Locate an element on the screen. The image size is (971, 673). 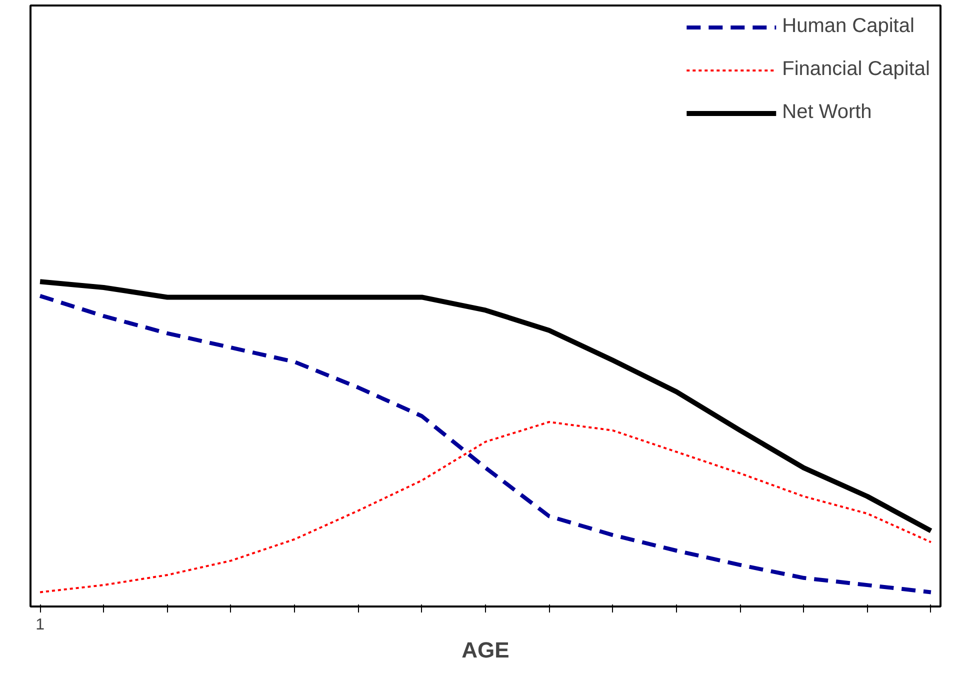
legend-label: Human Capital is located at coordinates (848, 26).